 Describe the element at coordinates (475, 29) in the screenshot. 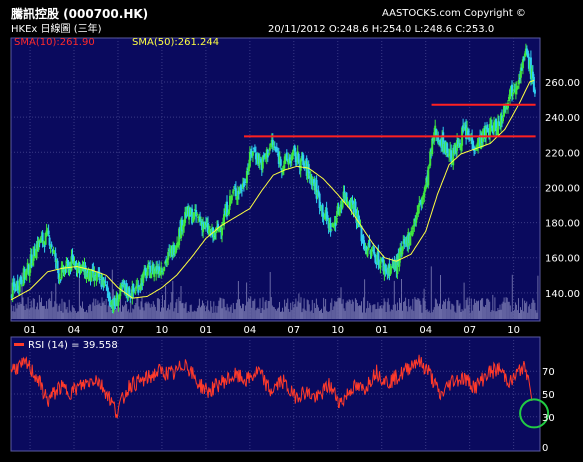

I see `ohlc-close: C:253.0` at that location.